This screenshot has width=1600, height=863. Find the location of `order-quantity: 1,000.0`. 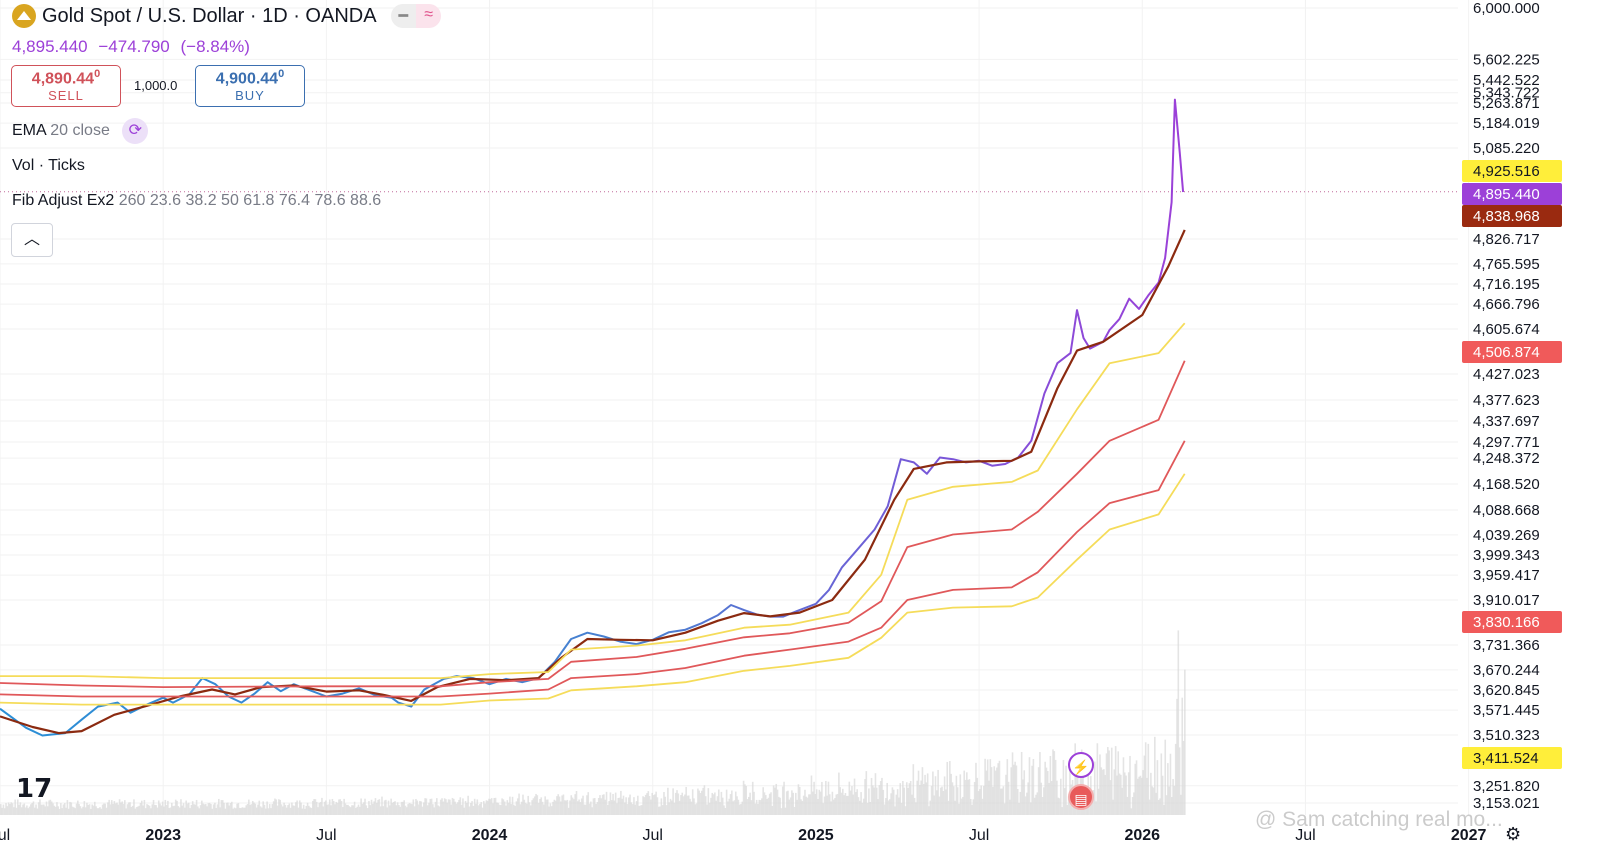

order-quantity: 1,000.0 is located at coordinates (156, 85).